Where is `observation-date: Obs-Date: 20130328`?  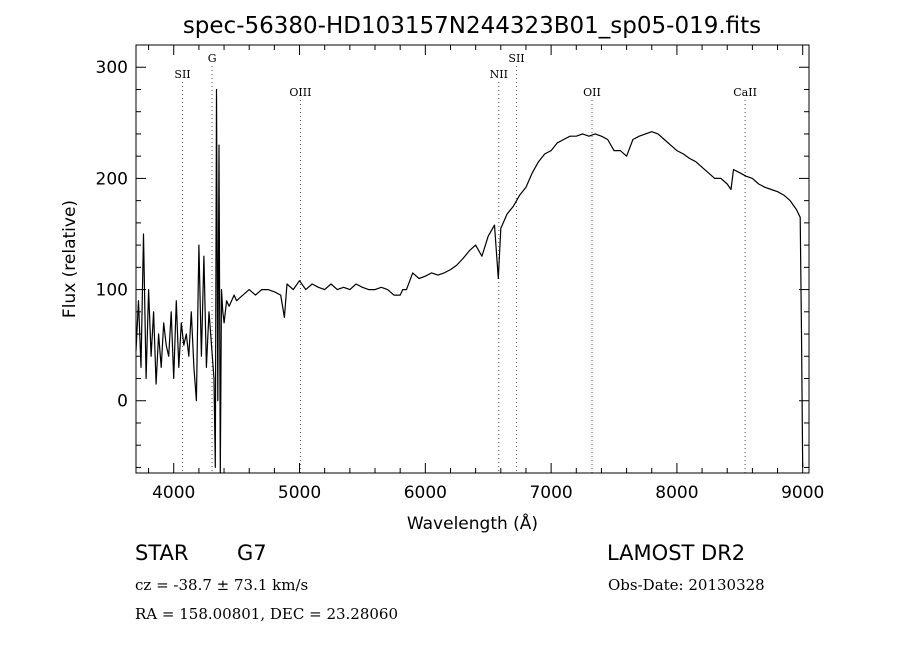 observation-date: Obs-Date: 20130328 is located at coordinates (686, 585).